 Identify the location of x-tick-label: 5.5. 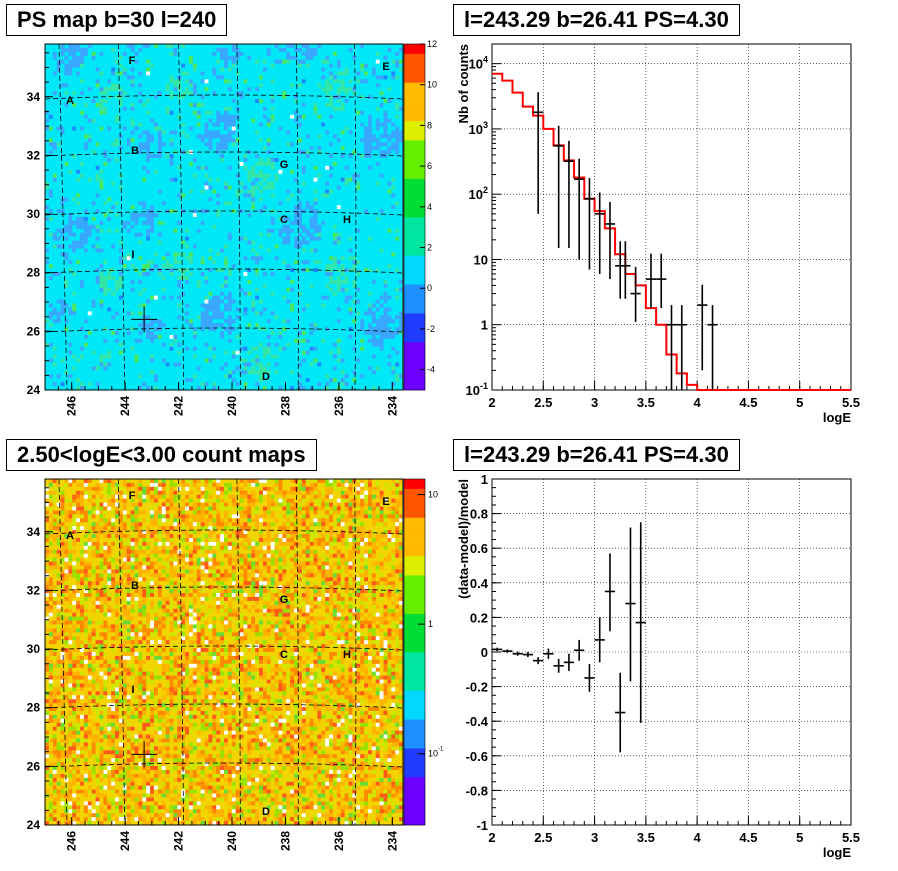
(851, 837).